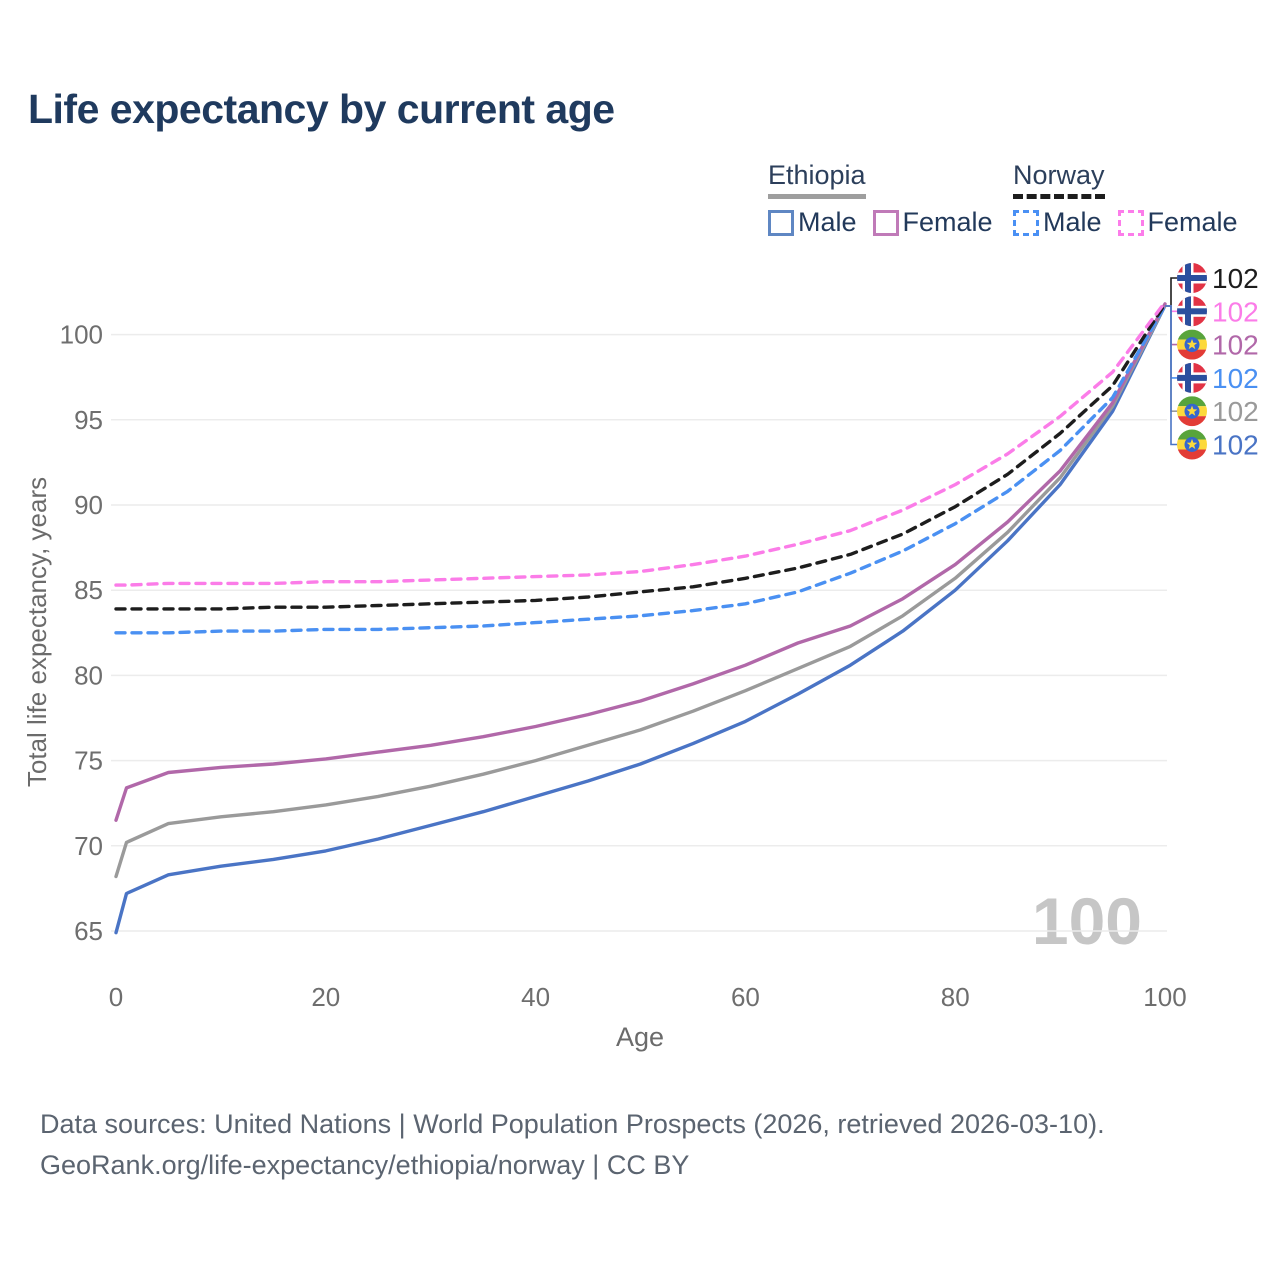 Image resolution: width=1280 pixels, height=1280 pixels. I want to click on legend-label-ethiopia-male: Male, so click(827, 222).